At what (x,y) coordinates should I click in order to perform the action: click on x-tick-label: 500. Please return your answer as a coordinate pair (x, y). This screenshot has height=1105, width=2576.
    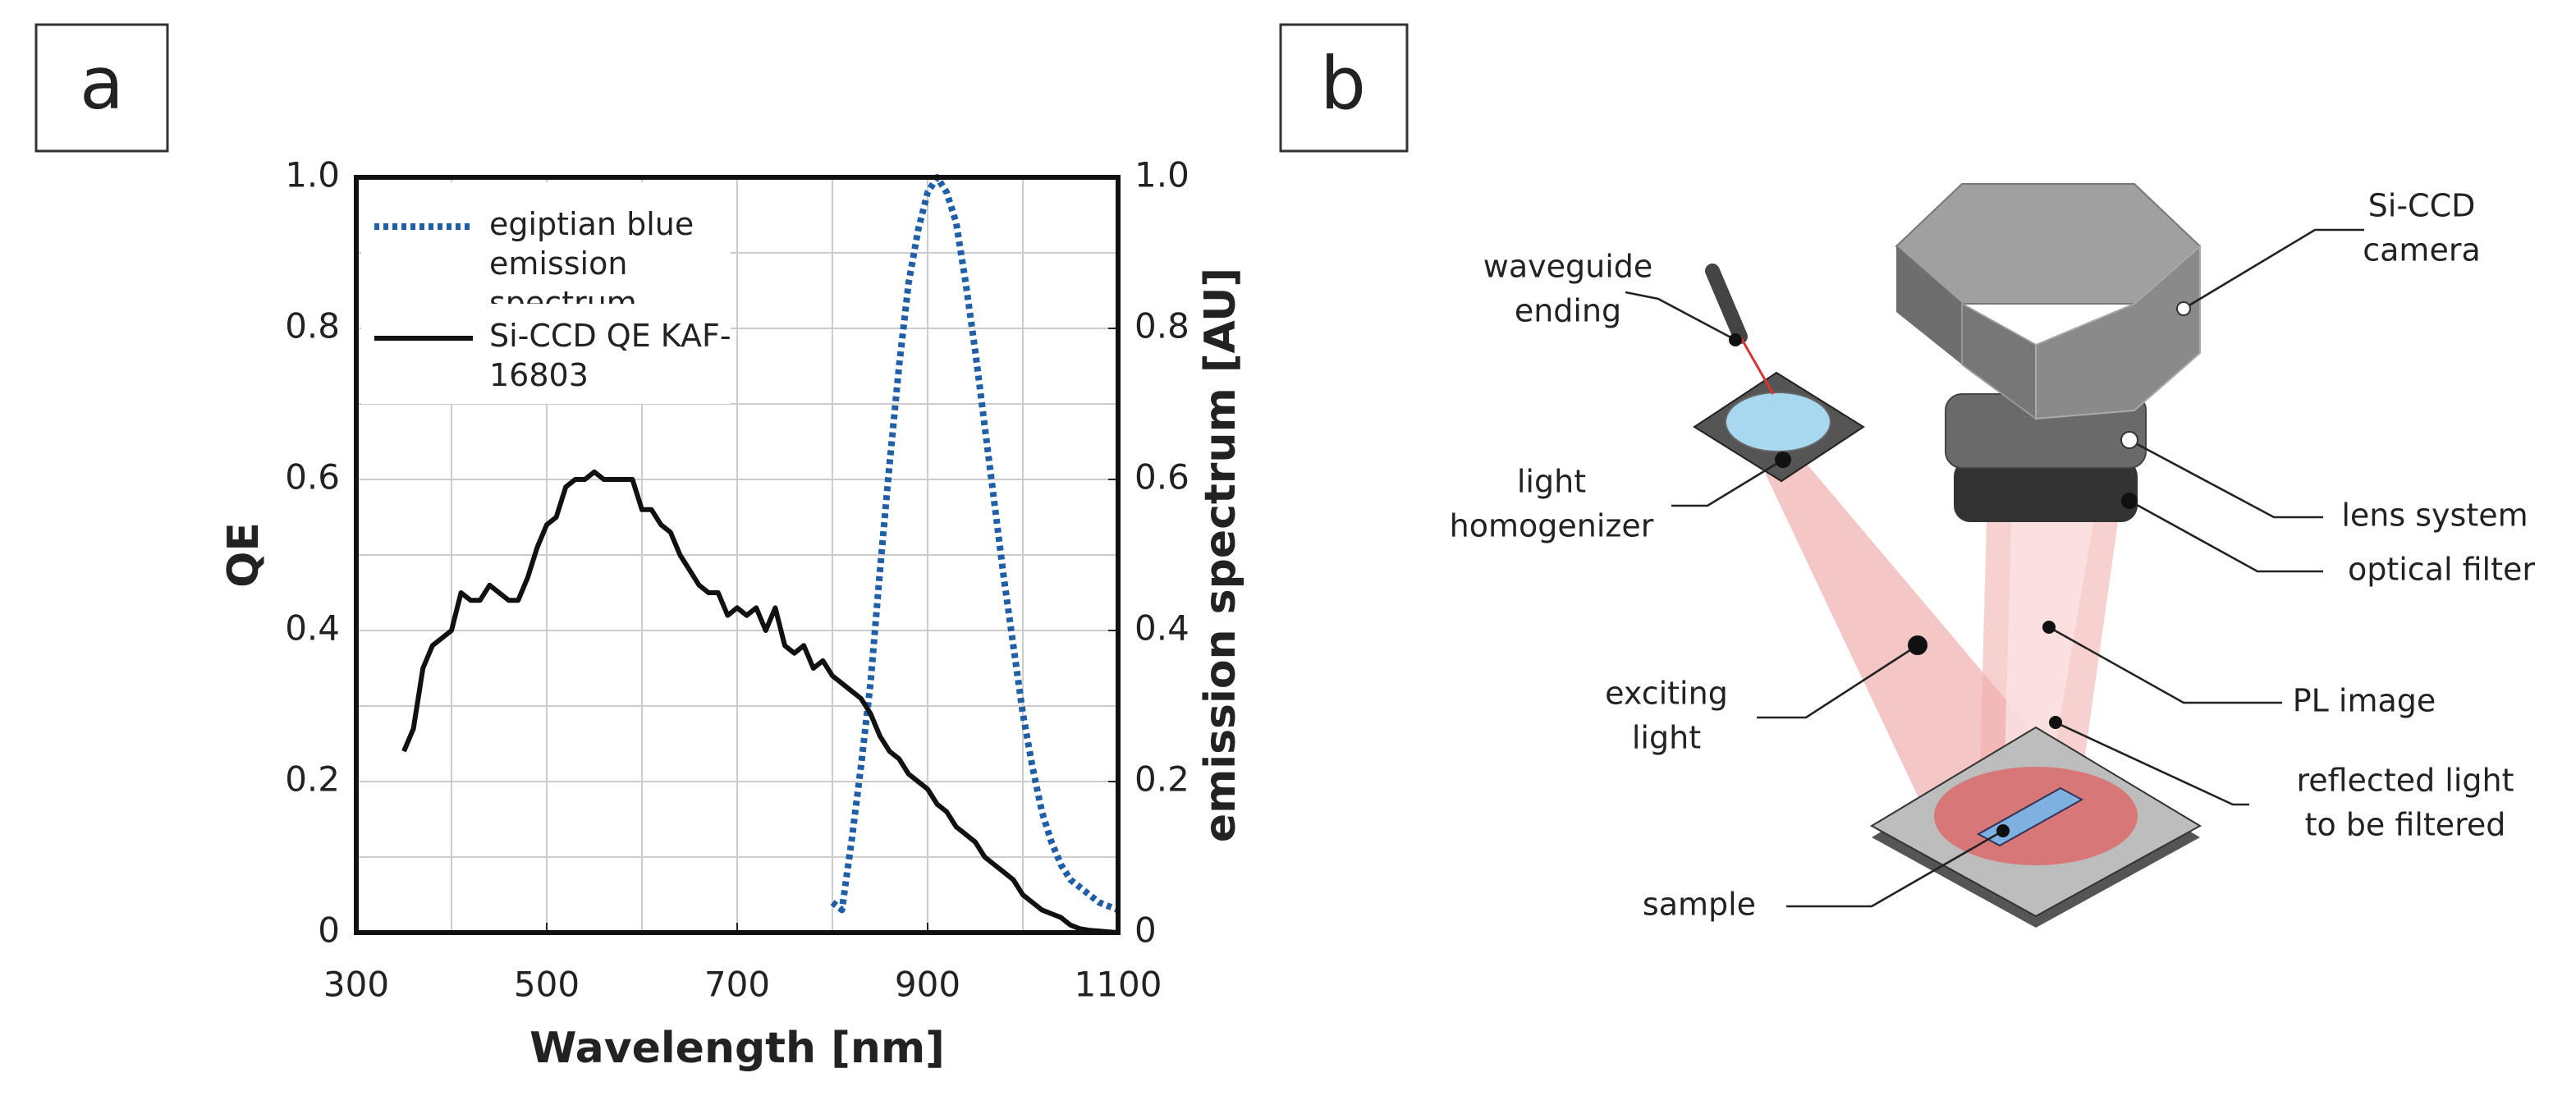
    Looking at the image, I should click on (547, 985).